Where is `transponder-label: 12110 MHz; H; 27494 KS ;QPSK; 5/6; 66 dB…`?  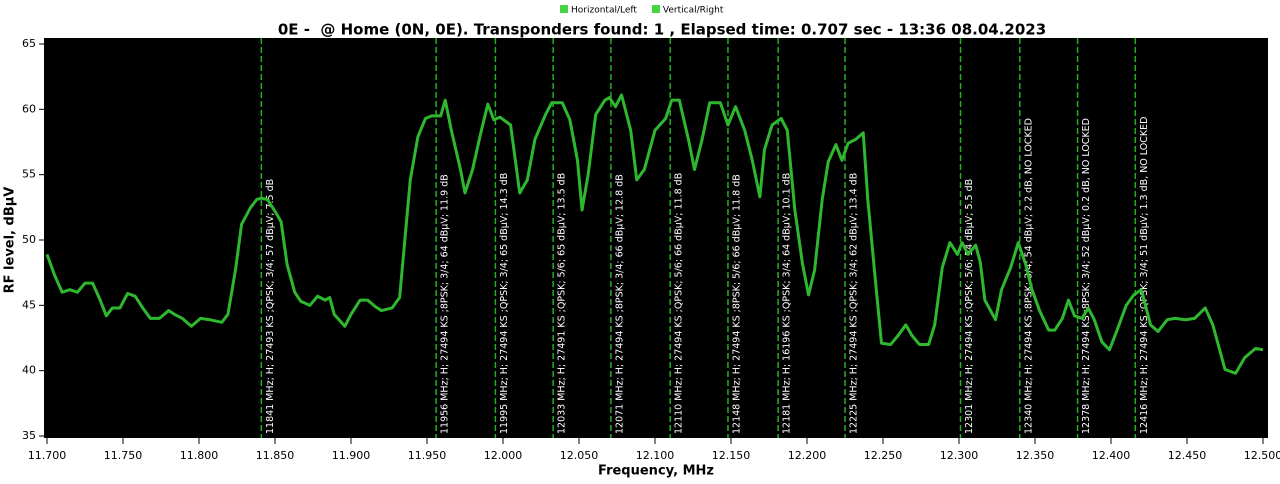
transponder-label: 12110 MHz; H; 27494 KS ;QPSK; 5/6; 66 dB… is located at coordinates (679, 303).